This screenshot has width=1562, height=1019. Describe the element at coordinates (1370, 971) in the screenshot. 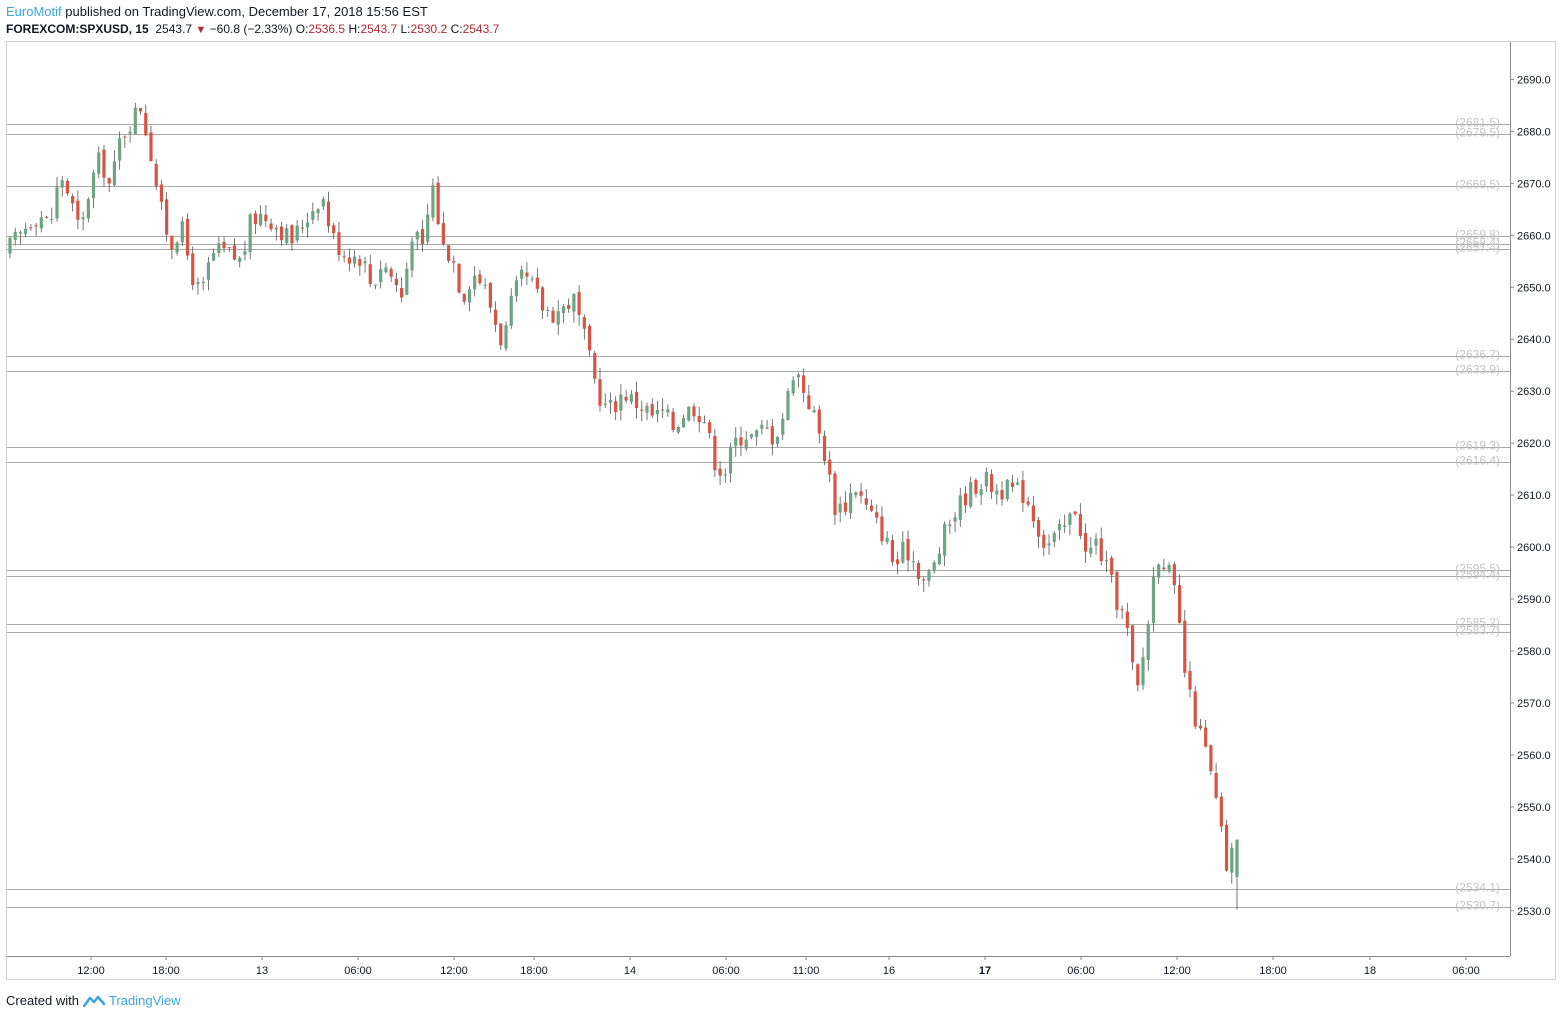

I see `x-tick-label: 18` at that location.